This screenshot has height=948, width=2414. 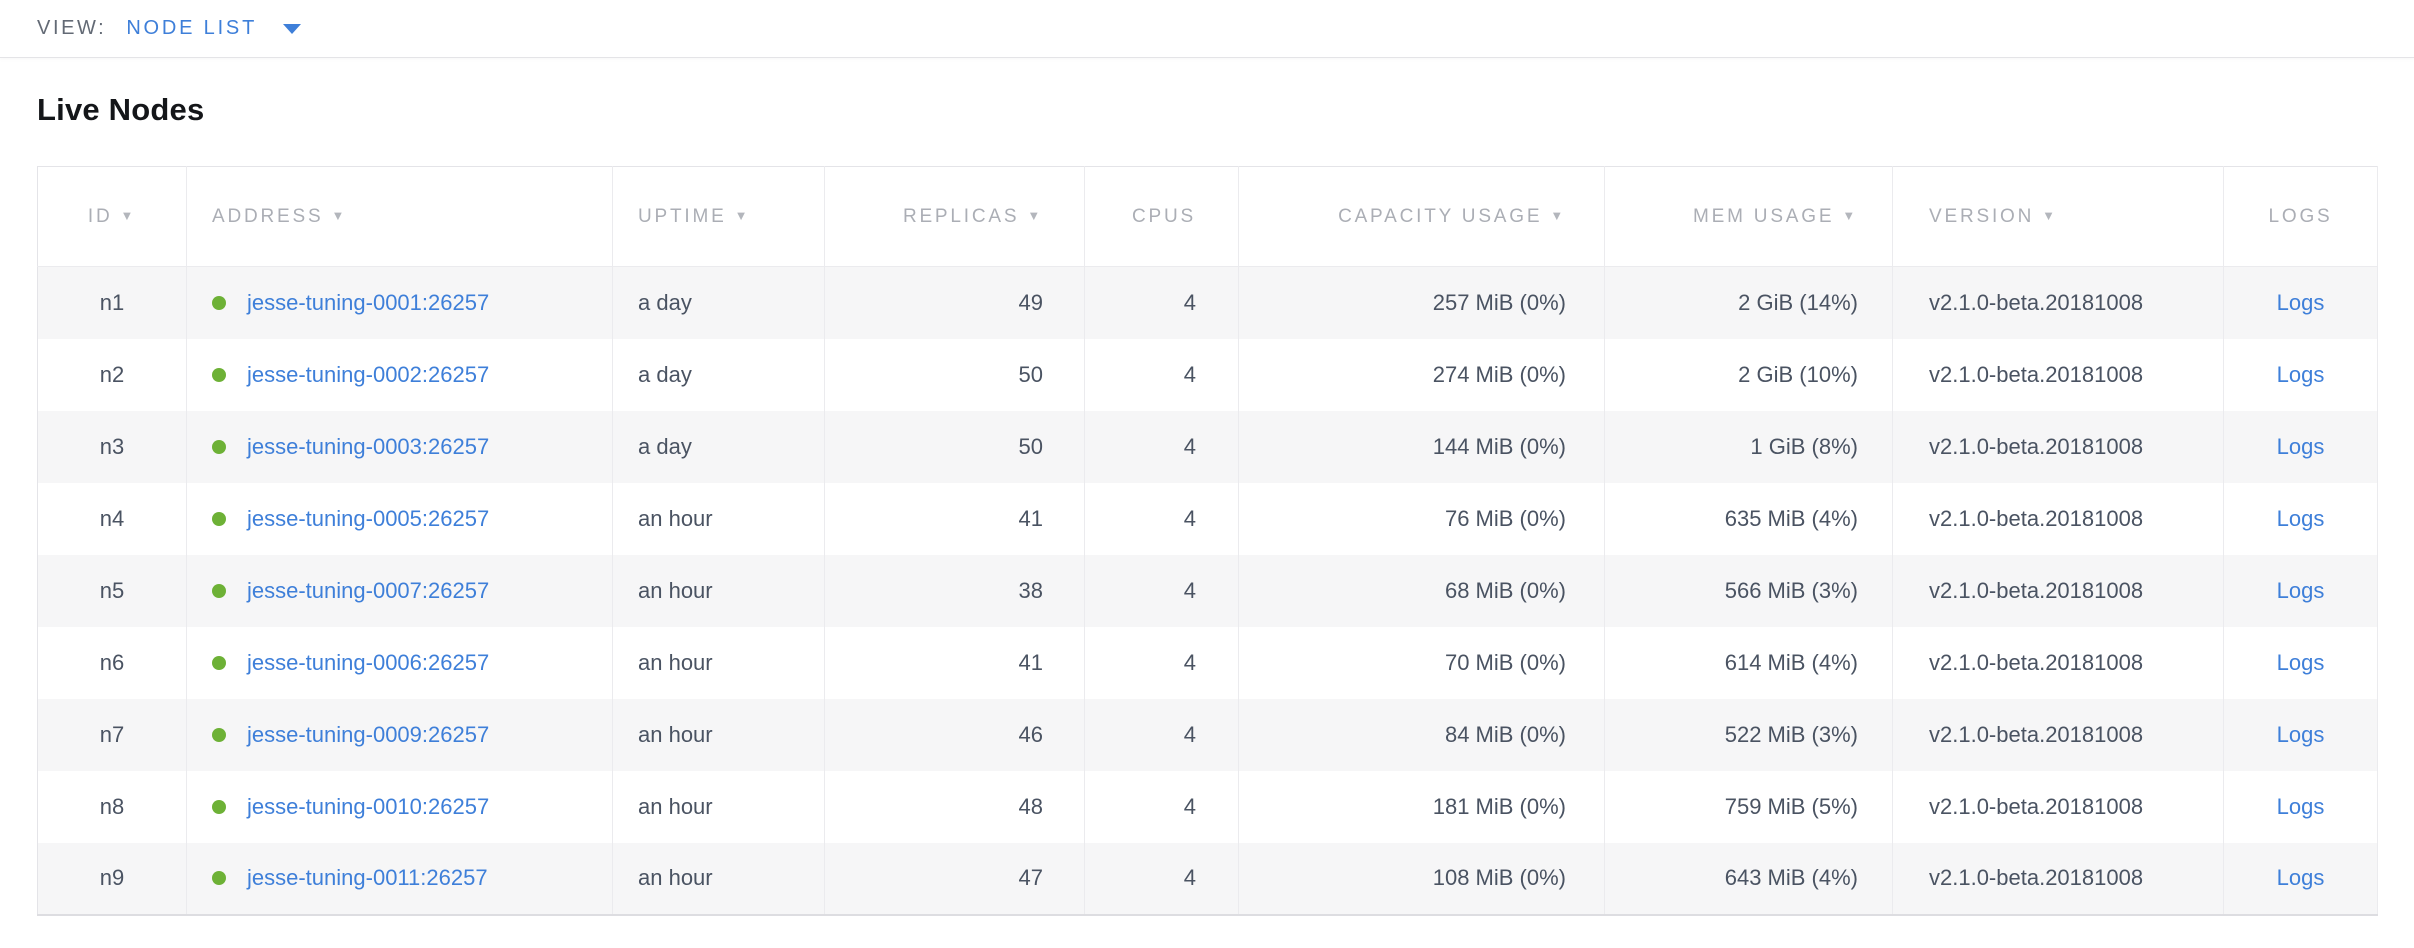 What do you see at coordinates (399, 216) in the screenshot?
I see `column-header-address: ADDRESS ▼` at bounding box center [399, 216].